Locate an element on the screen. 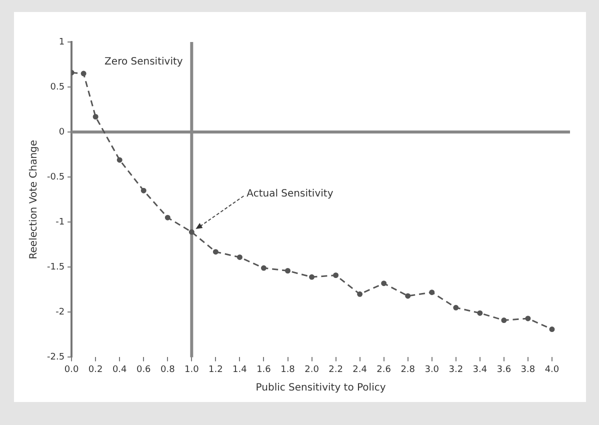 This screenshot has height=425, width=599. x-tick-label: 0.4 is located at coordinates (120, 369).